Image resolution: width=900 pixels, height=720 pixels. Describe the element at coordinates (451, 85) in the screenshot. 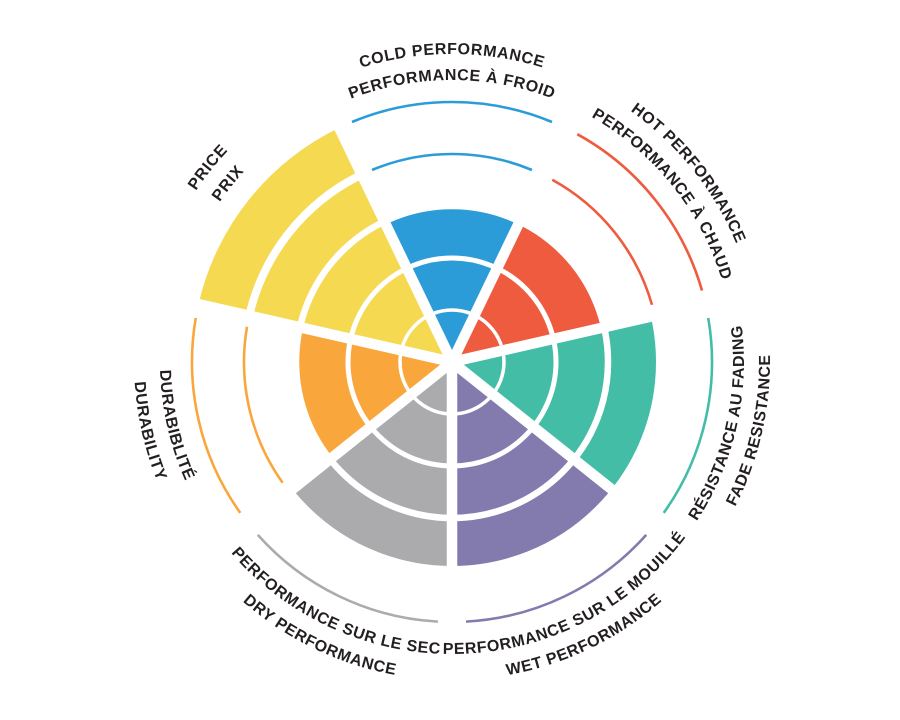

I see `segment-label-cold-line2: PERFORMANCE À FROID` at that location.